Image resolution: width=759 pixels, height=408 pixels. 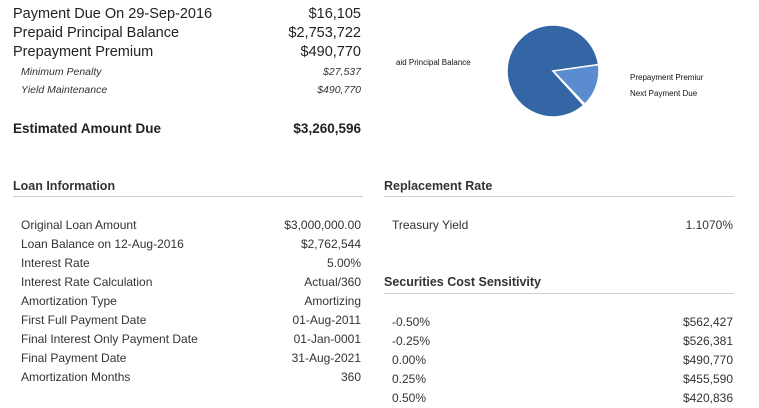 I want to click on pie-label-next-payment: Next Payment Due, so click(x=664, y=93).